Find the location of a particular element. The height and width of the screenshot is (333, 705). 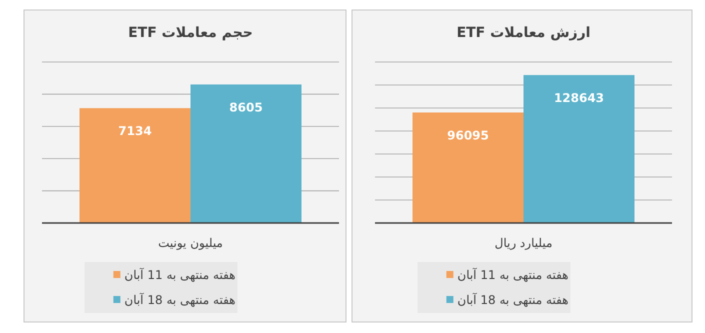

data-label: 7134 is located at coordinates (135, 131).